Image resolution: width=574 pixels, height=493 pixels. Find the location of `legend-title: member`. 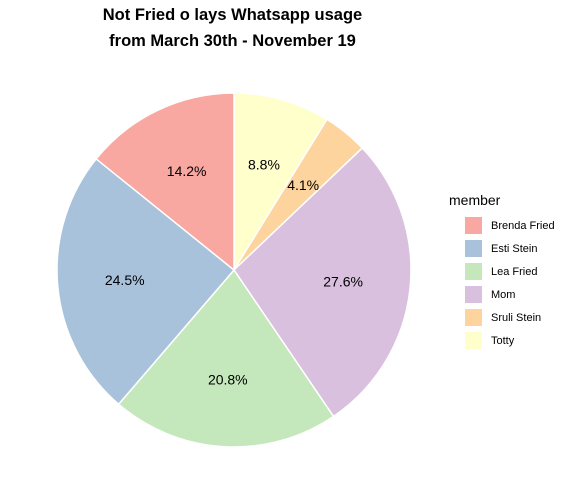

legend-title: member is located at coordinates (502, 200).